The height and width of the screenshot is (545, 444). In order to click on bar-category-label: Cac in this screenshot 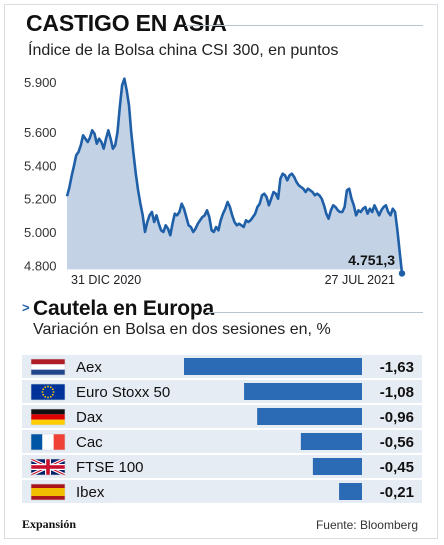, I will do `click(89, 442)`.